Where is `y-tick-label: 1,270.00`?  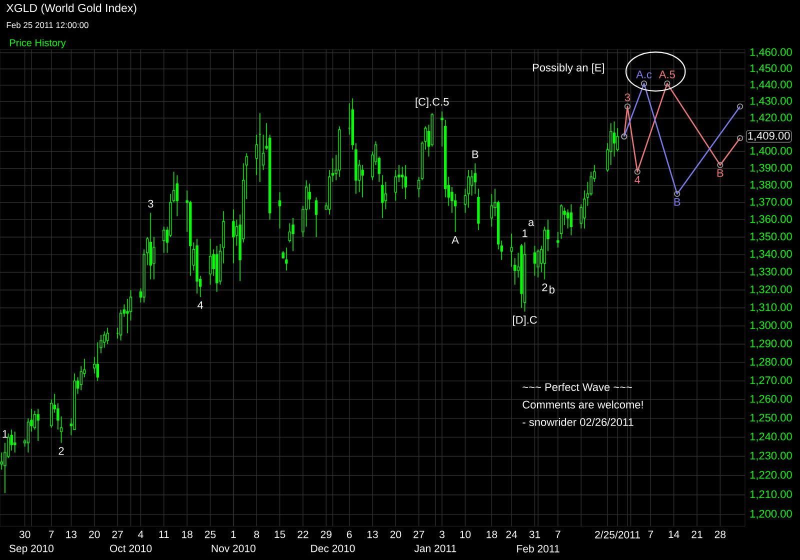
y-tick-label: 1,270.00 is located at coordinates (771, 381).